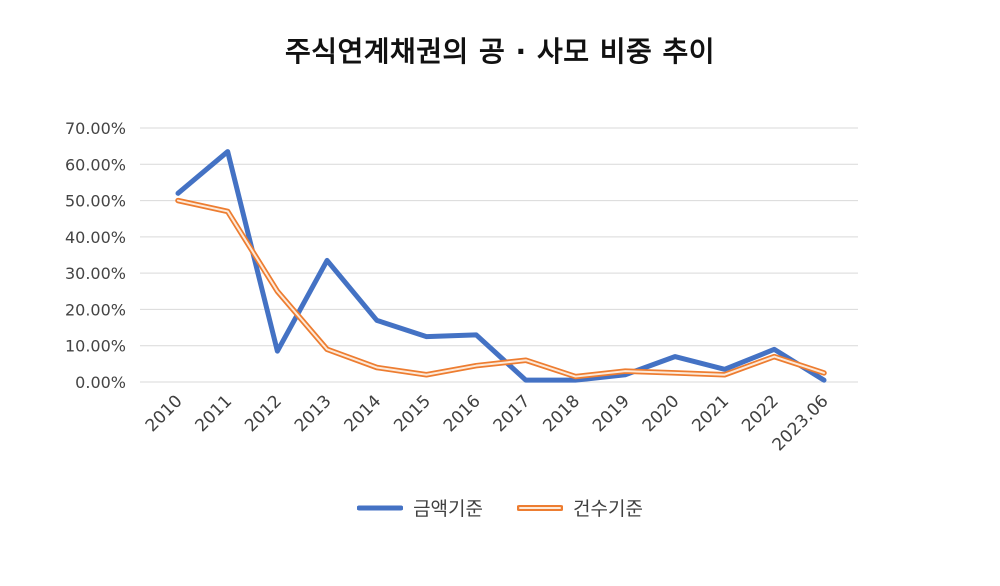 The width and height of the screenshot is (1000, 586). Describe the element at coordinates (380, 507) in the screenshot. I see `legend-line-amount-icon` at that location.